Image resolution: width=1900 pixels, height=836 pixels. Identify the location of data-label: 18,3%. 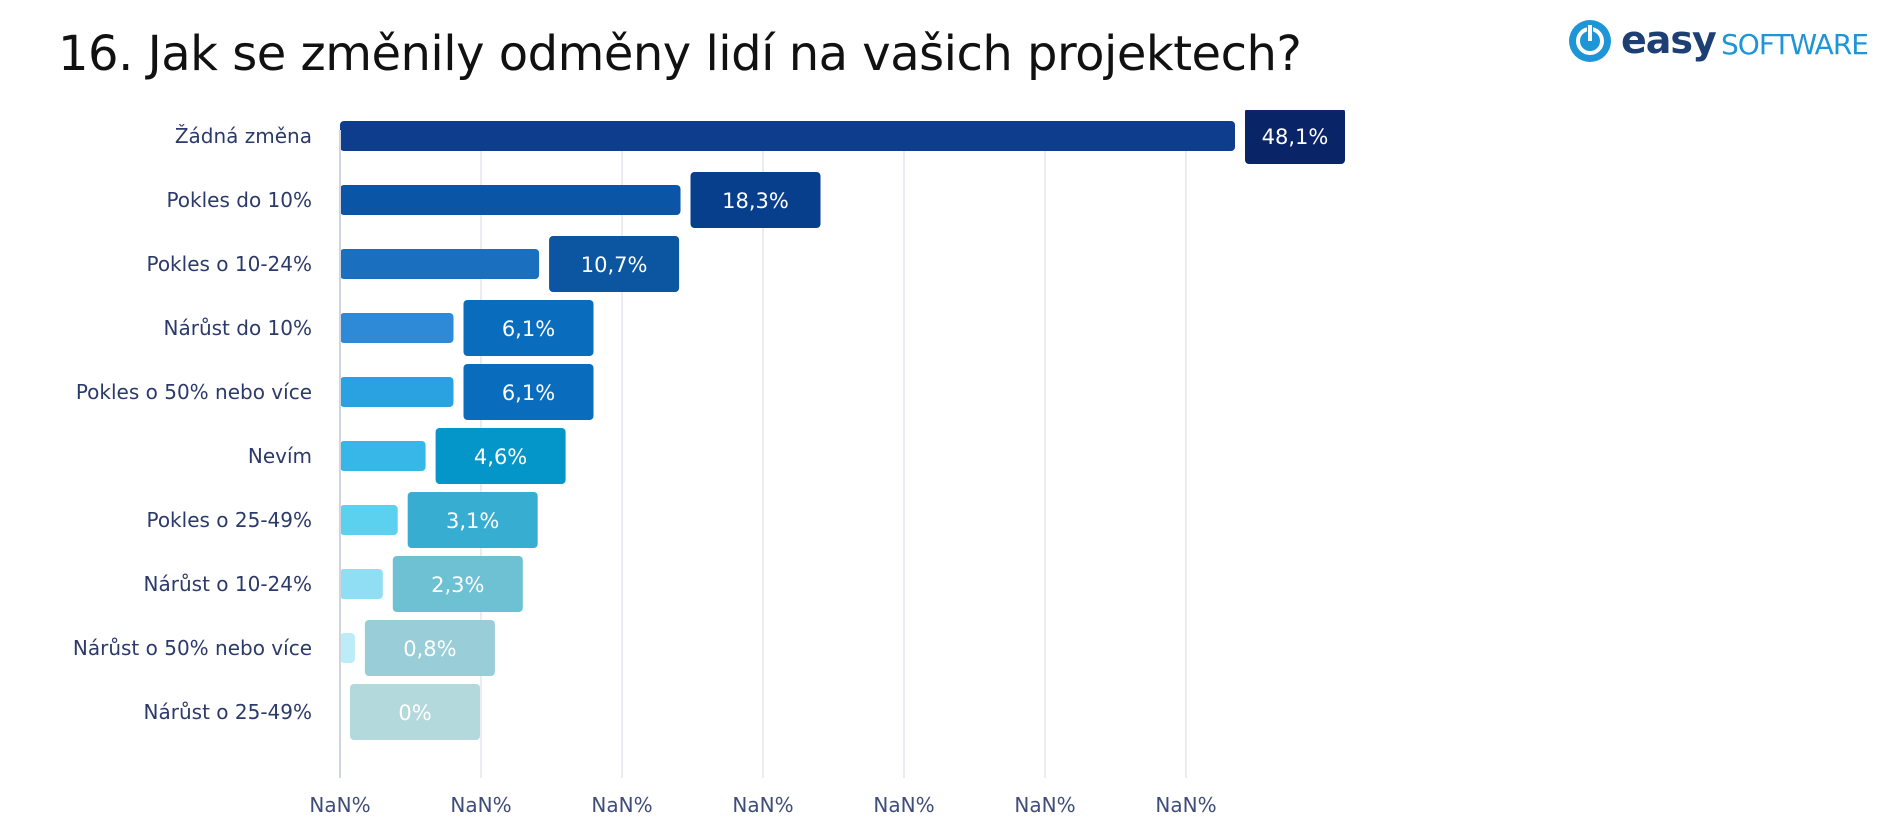
(755, 201).